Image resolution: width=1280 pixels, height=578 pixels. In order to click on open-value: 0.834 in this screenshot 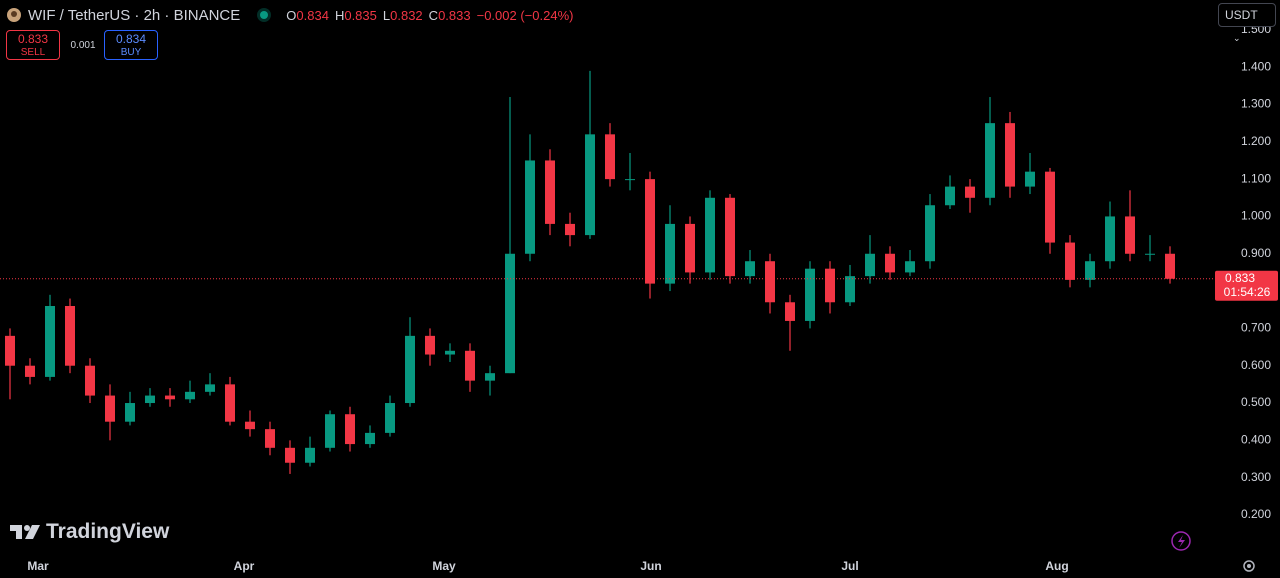, I will do `click(312, 15)`.